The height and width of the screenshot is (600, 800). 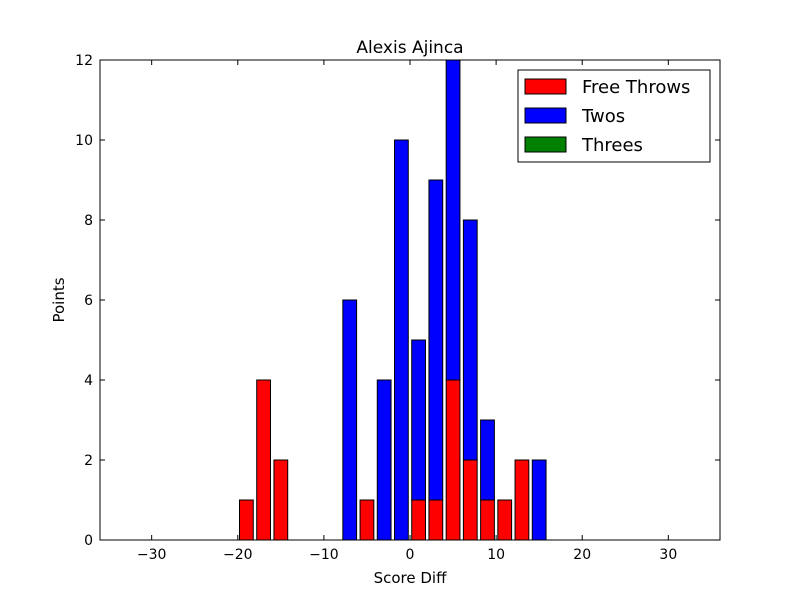 I want to click on legend: Free Throws Twos Threes, so click(x=614, y=116).